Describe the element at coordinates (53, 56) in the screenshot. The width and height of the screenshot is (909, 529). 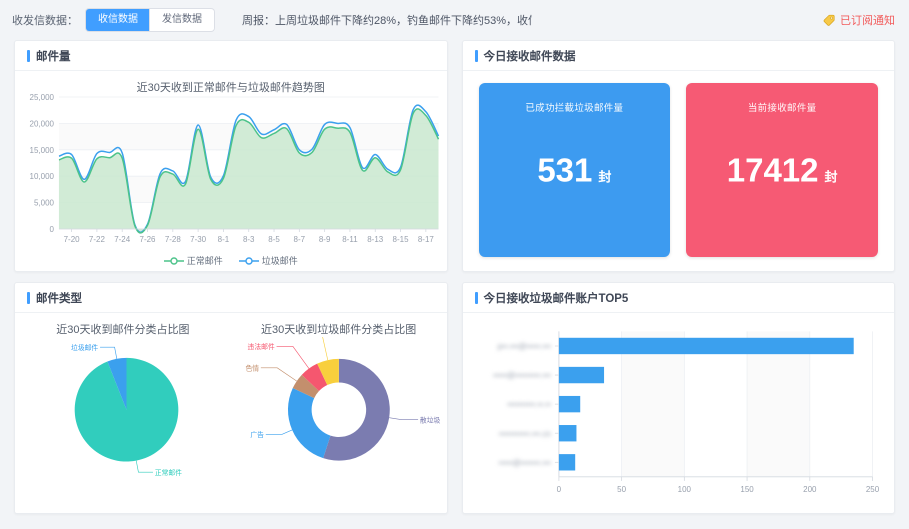
I see `card-title: 邮件量` at that location.